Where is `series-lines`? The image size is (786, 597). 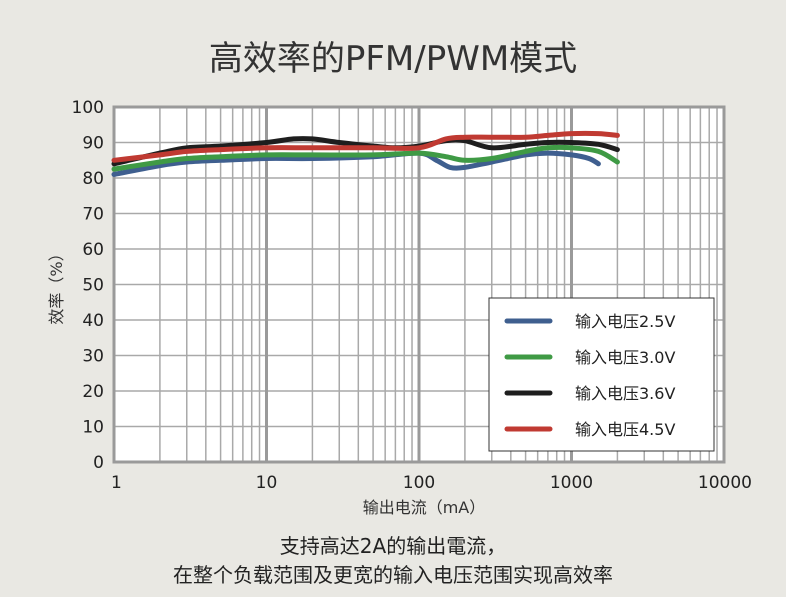
series-lines is located at coordinates (365, 153).